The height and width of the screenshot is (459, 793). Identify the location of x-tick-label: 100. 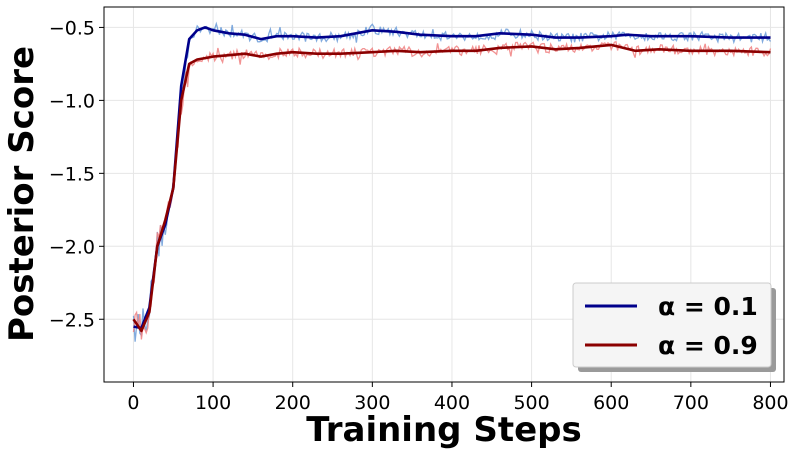
(213, 403).